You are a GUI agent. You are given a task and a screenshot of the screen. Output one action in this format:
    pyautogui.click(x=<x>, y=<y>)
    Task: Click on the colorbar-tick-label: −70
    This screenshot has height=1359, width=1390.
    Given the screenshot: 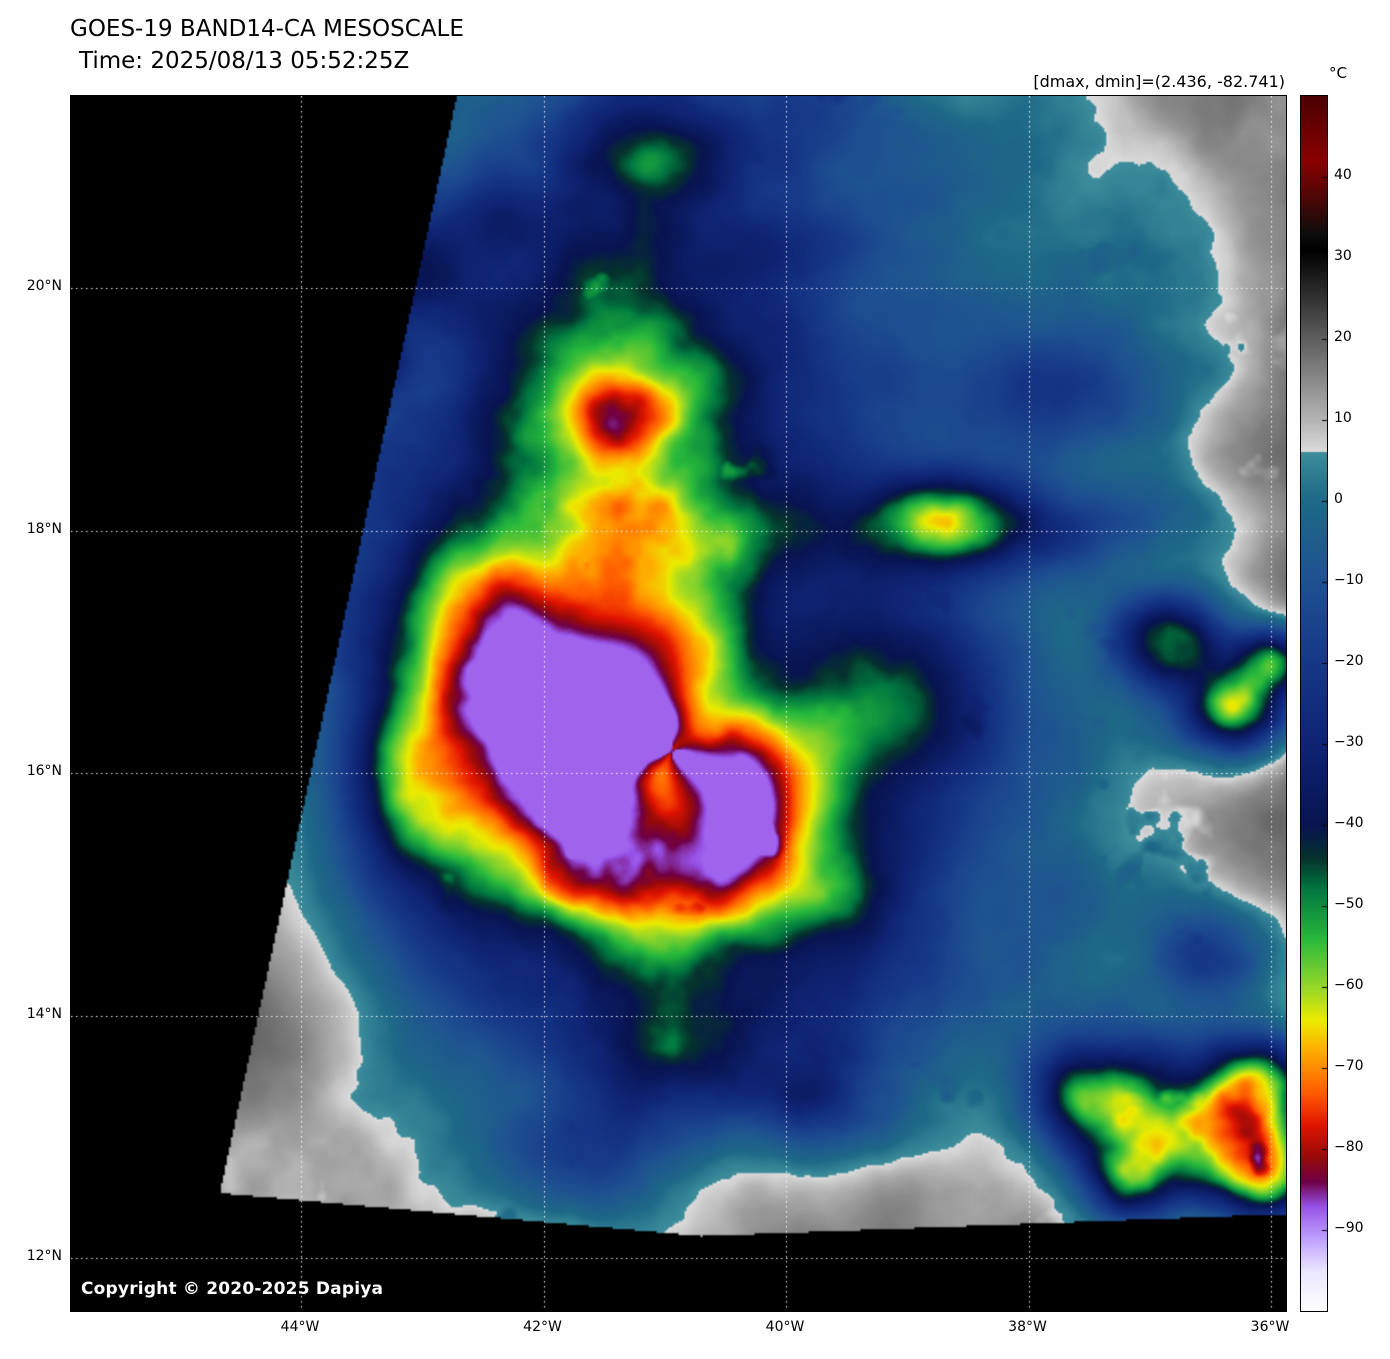 What is the action you would take?
    pyautogui.click(x=1349, y=1066)
    